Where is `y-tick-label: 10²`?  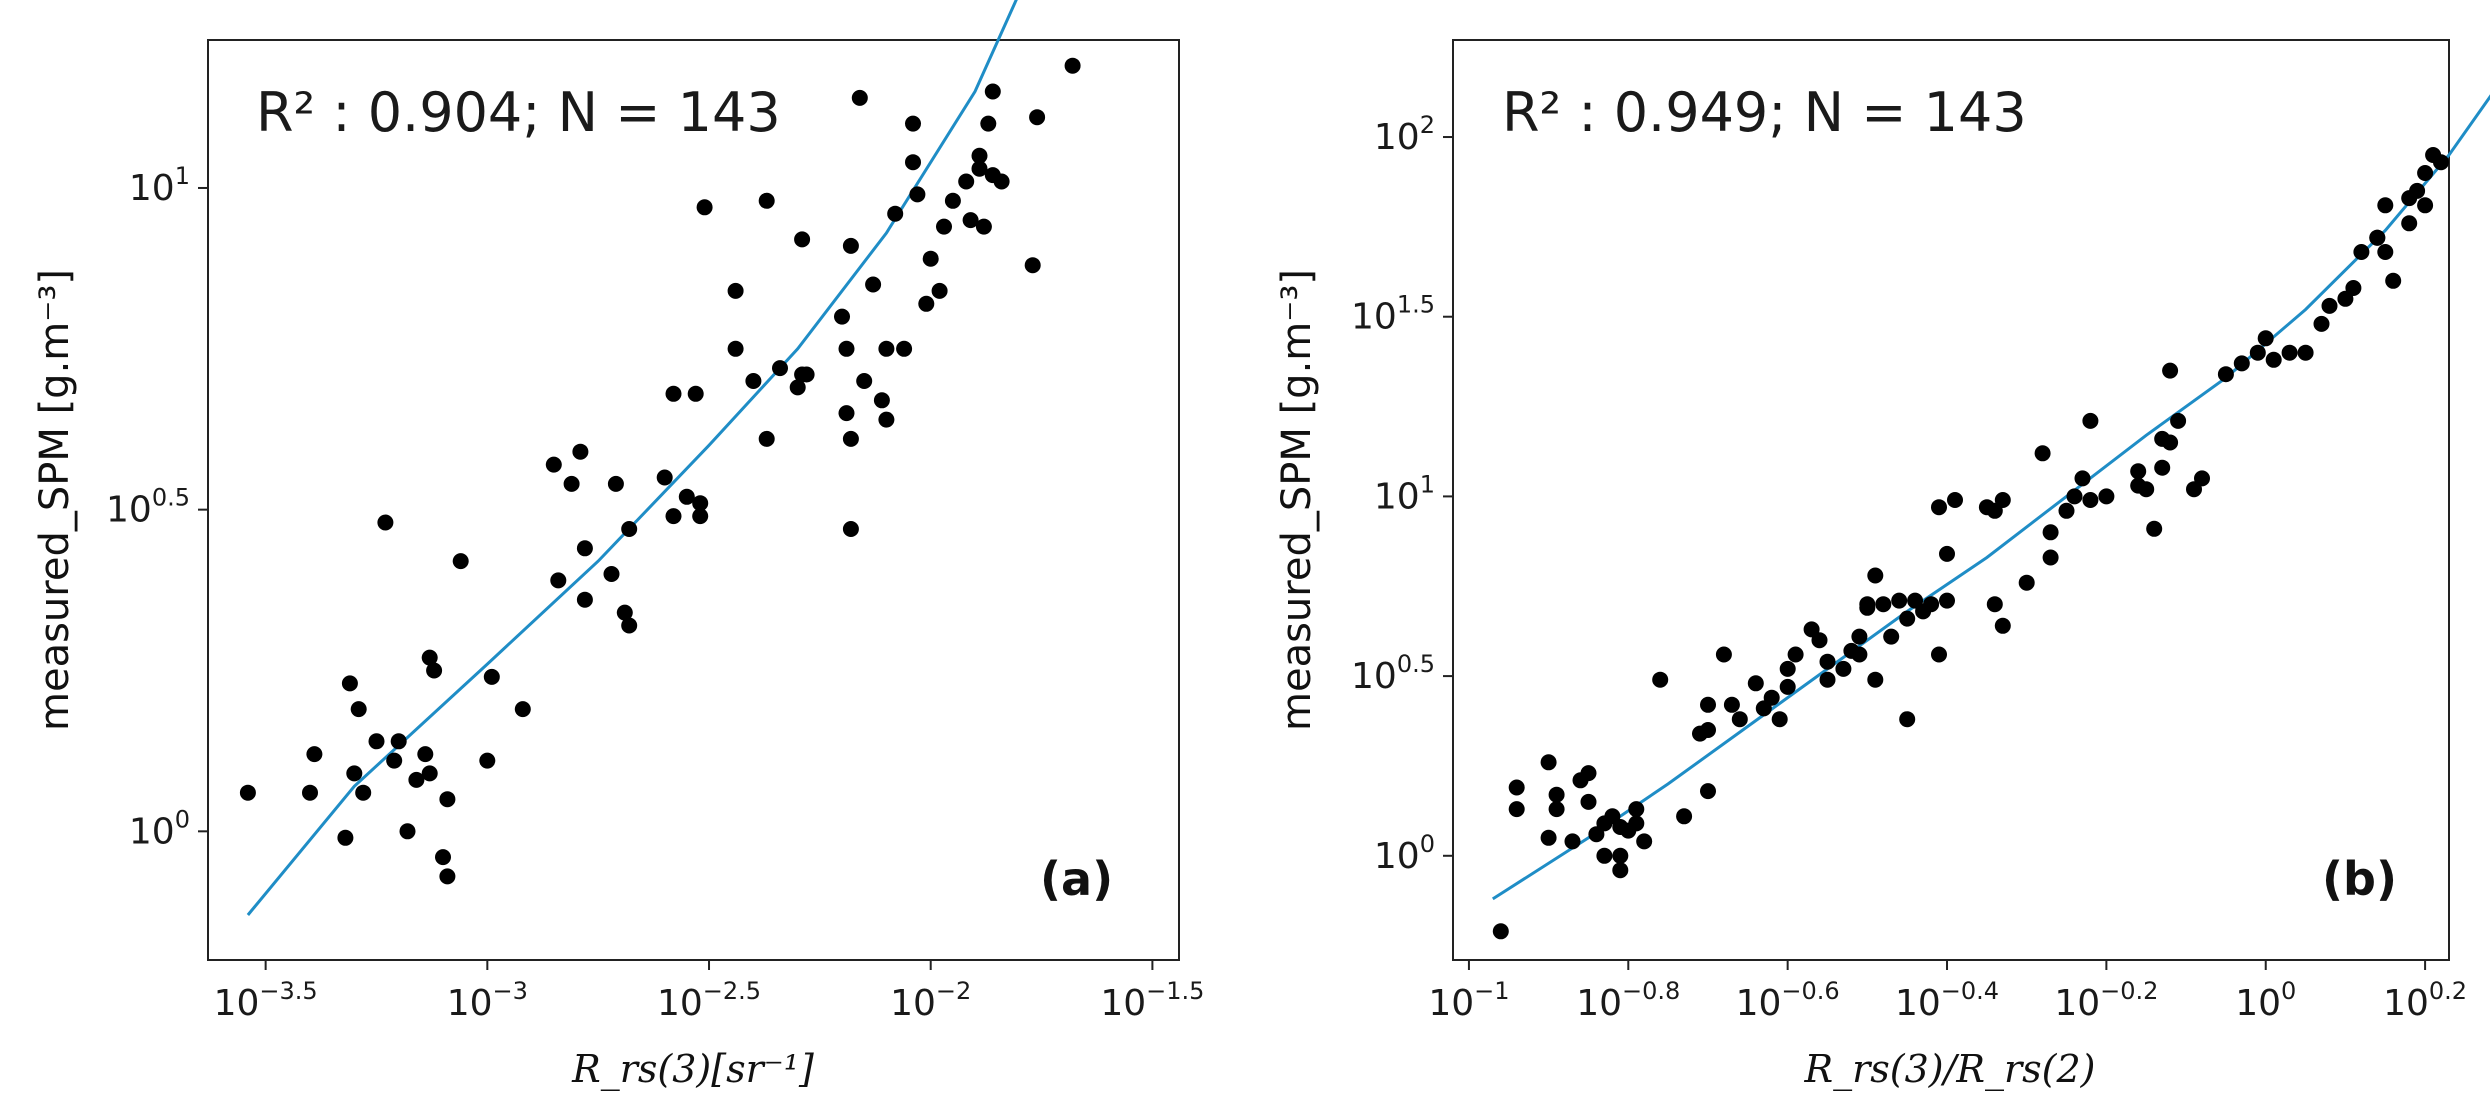
y-tick-label: 10² is located at coordinates (1404, 134).